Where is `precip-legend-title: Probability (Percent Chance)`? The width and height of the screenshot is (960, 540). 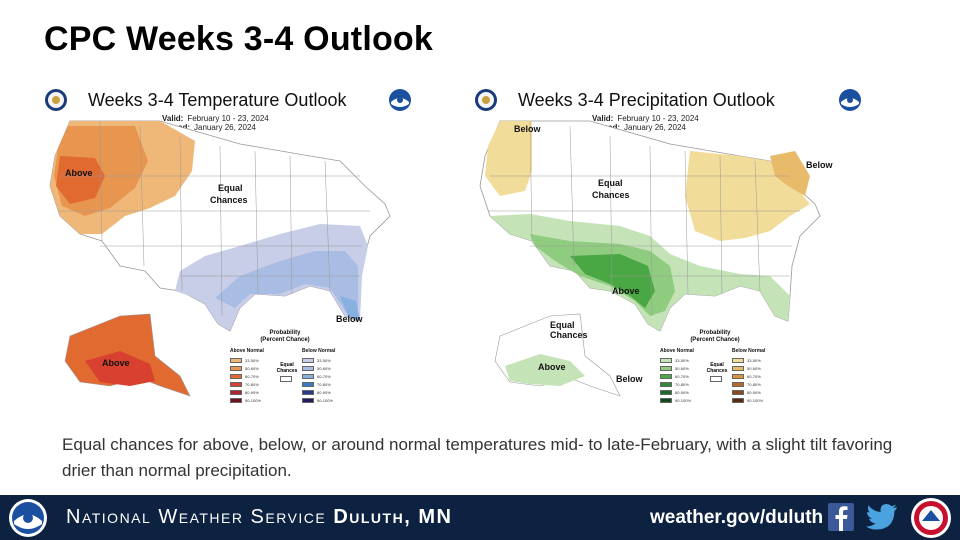
precip-legend-title: Probability (Percent Chance) is located at coordinates (715, 336).